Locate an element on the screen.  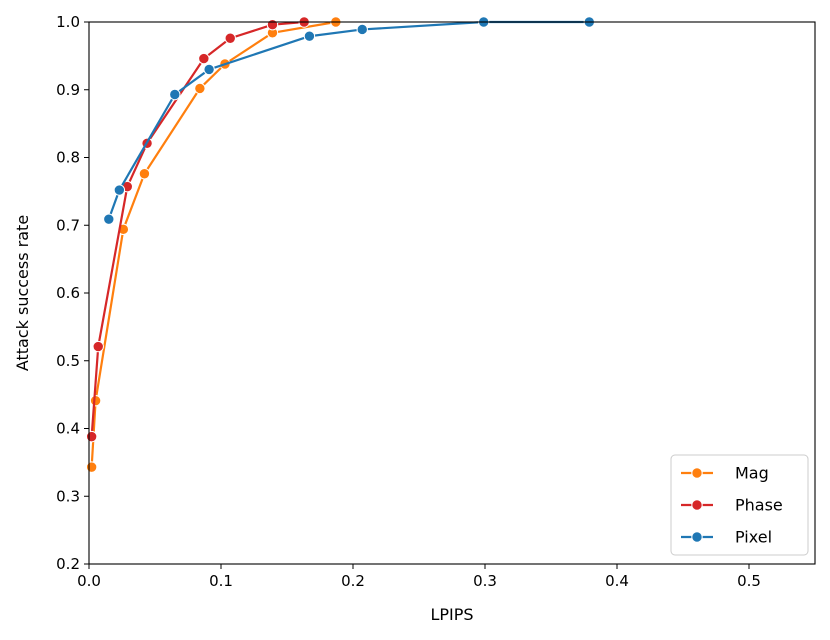
legend-box is located at coordinates (739, 505).